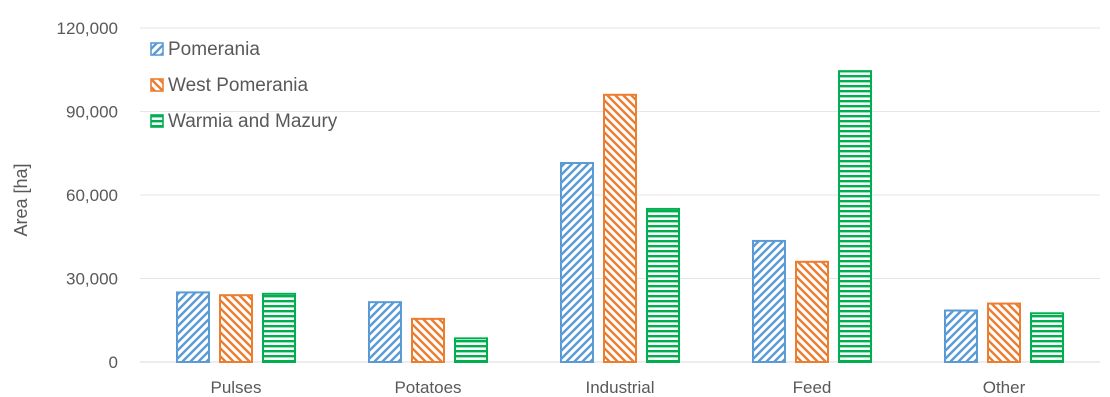 The image size is (1110, 397). I want to click on bar-west-pomerania-potatoes, so click(428, 340).